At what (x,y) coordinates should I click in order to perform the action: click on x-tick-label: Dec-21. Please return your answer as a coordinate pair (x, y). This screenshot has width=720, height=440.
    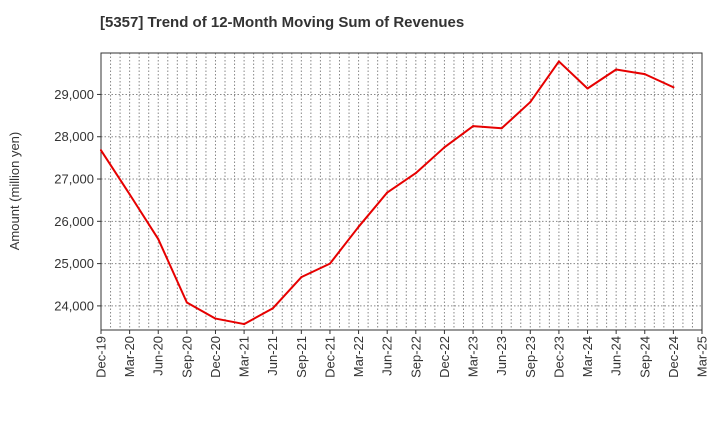
    Looking at the image, I should click on (329, 357).